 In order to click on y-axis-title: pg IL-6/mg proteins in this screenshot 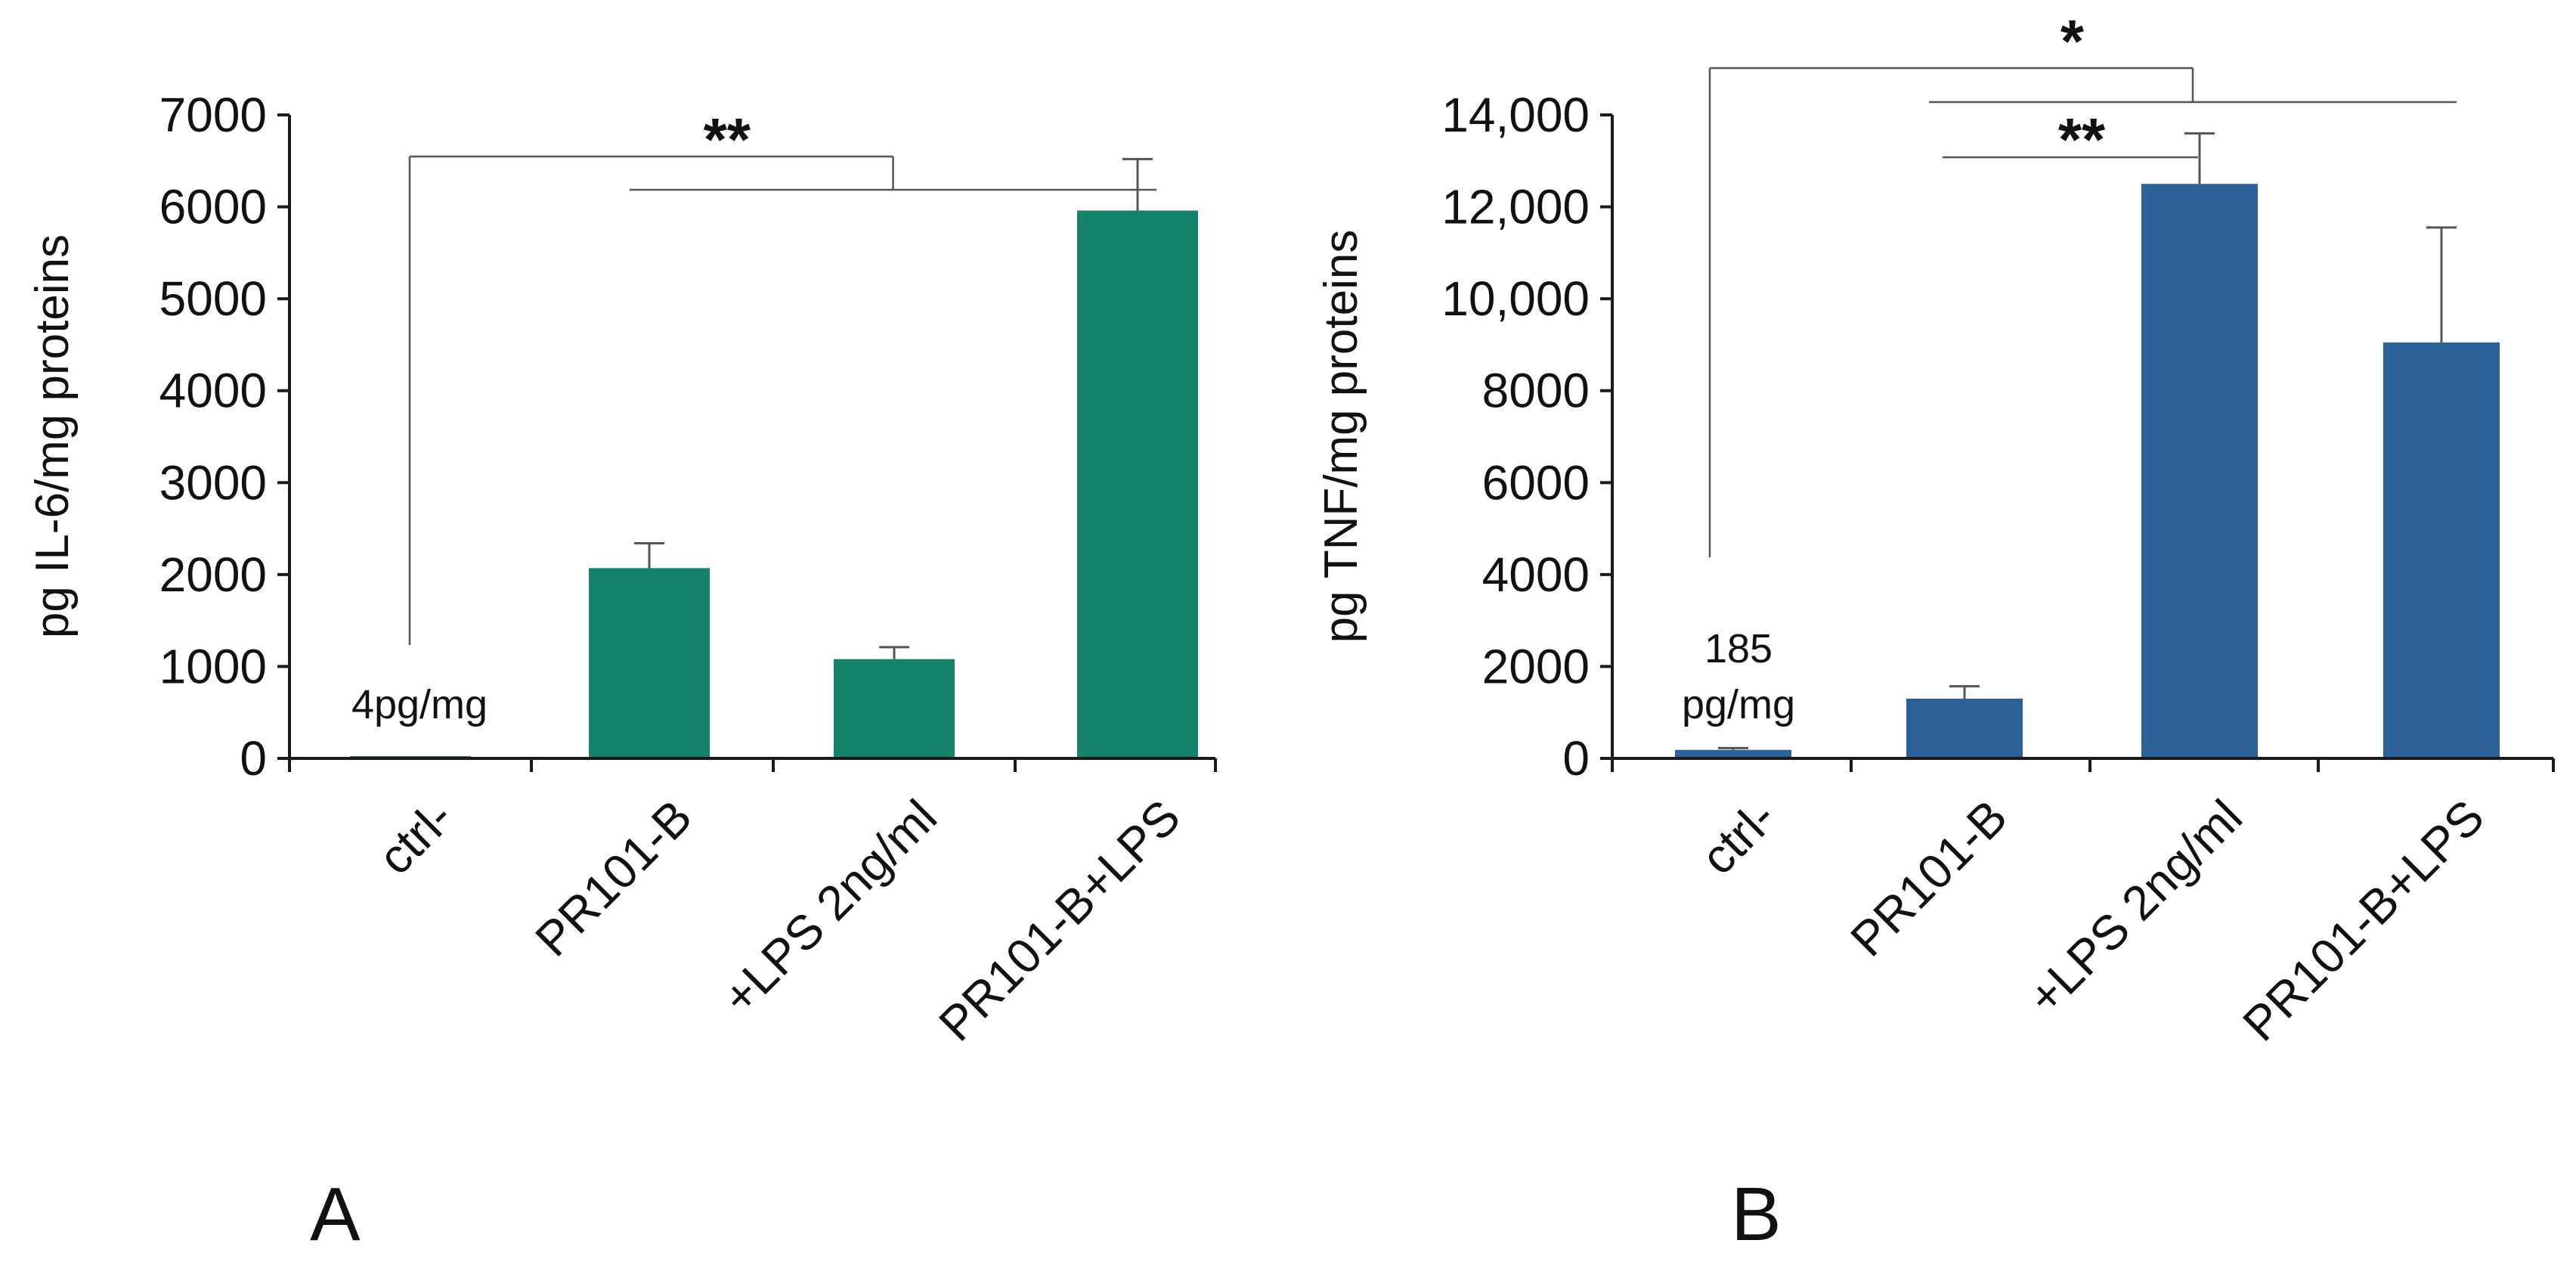, I will do `click(53, 436)`.